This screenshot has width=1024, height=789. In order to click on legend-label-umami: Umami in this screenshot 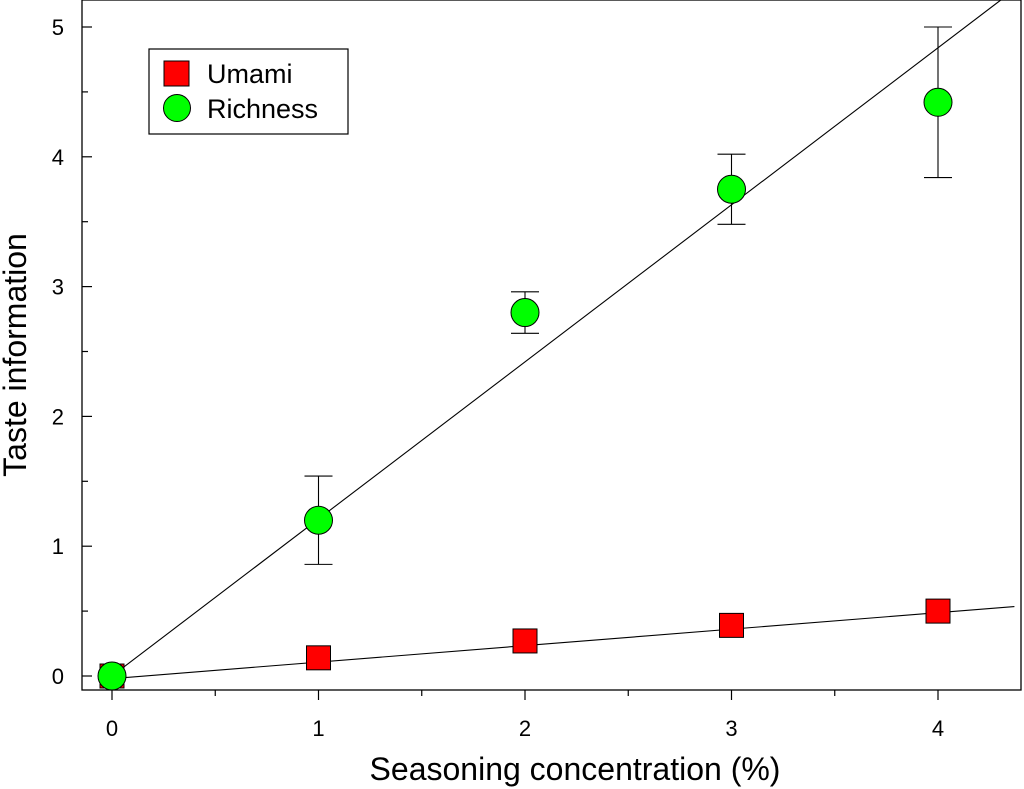, I will do `click(250, 74)`.